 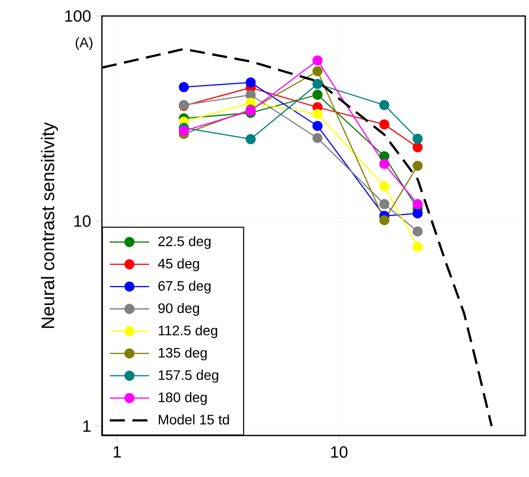 I want to click on legend-label: 67.5 deg, so click(x=184, y=287).